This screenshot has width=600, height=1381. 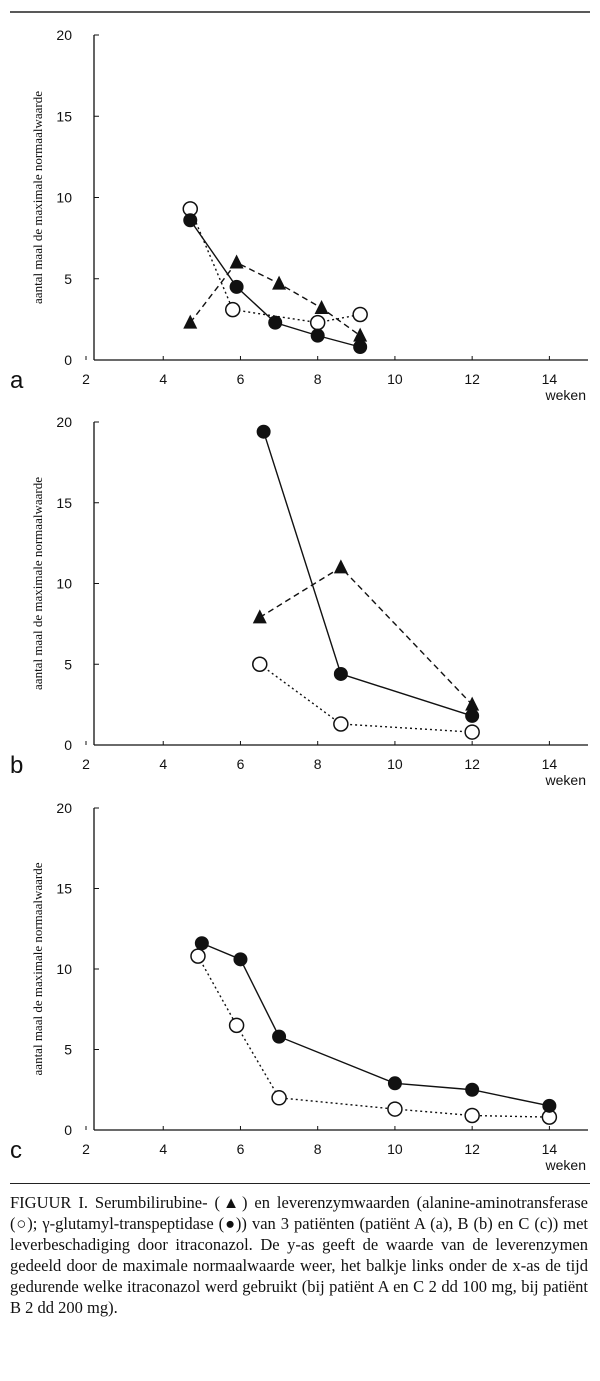 What do you see at coordinates (16, 1150) in the screenshot?
I see `panel-label: c` at bounding box center [16, 1150].